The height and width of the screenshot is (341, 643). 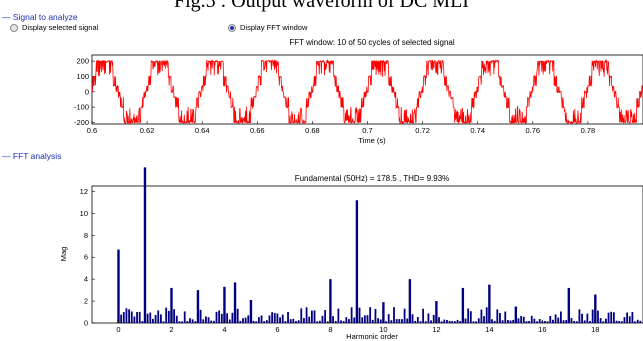 I want to click on waveform-ytick-label: -100, so click(x=81, y=107).